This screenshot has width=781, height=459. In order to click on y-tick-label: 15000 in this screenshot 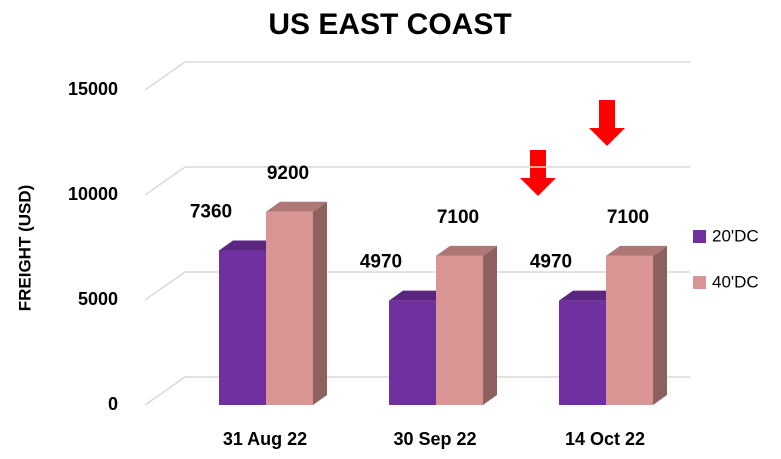, I will do `click(93, 89)`.